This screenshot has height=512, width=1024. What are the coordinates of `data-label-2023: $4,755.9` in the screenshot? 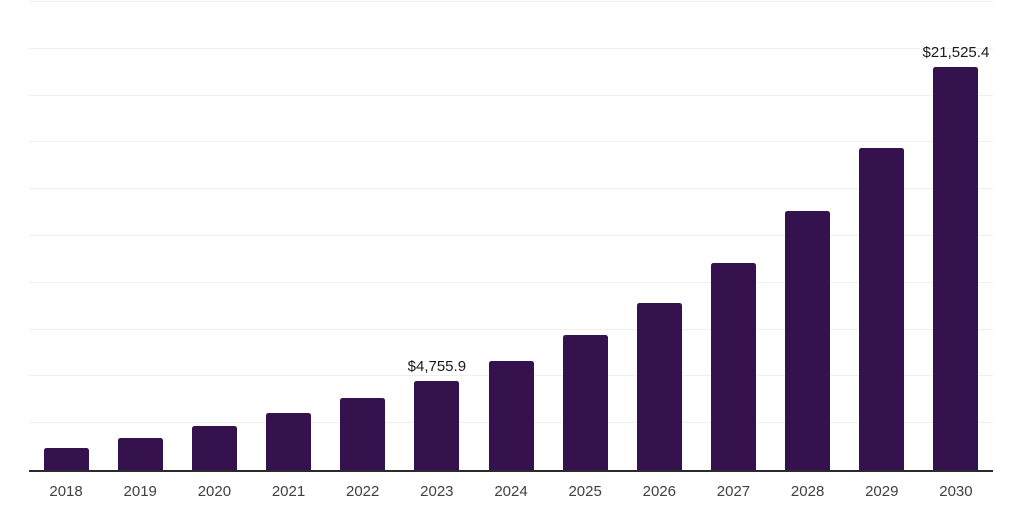 It's located at (437, 366).